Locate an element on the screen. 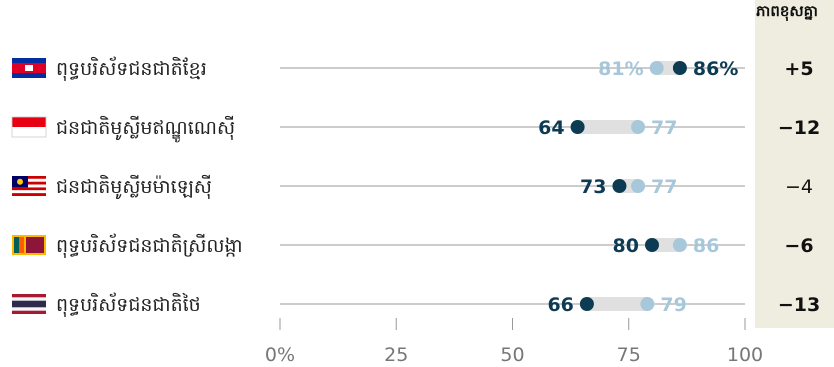 This screenshot has width=834, height=367. difference-value: −6 is located at coordinates (798, 246).